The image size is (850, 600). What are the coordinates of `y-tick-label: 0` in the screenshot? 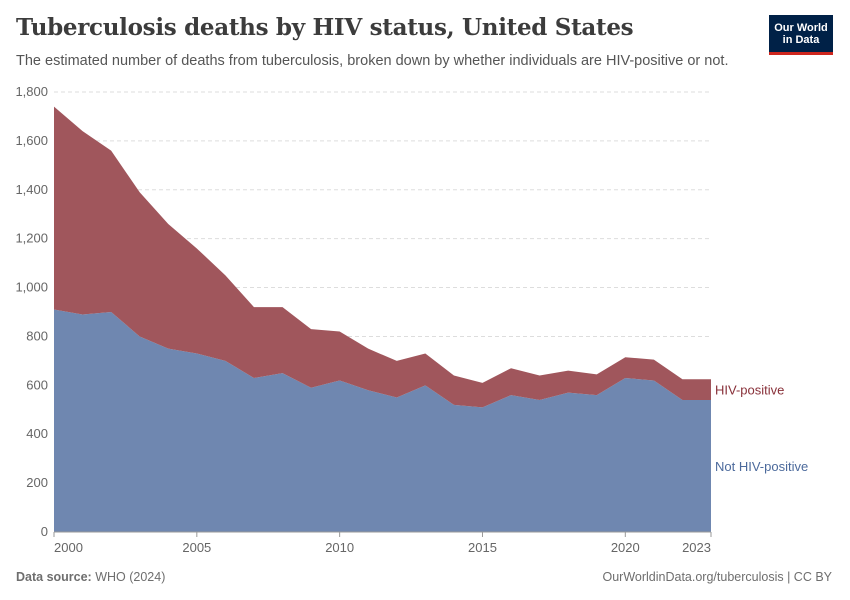 It's located at (44, 531).